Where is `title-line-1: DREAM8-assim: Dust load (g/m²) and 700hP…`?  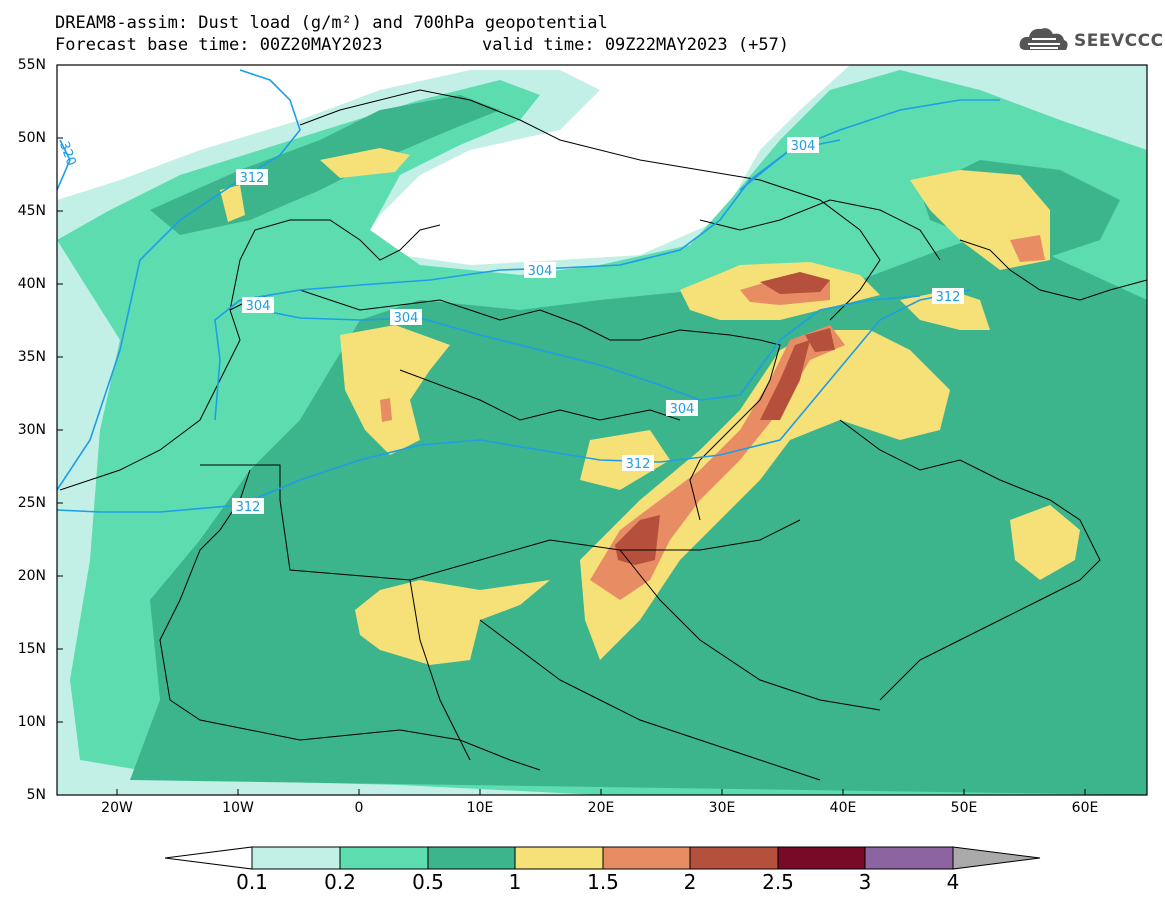 title-line-1: DREAM8-assim: Dust load (g/m²) and 700hP… is located at coordinates (331, 23).